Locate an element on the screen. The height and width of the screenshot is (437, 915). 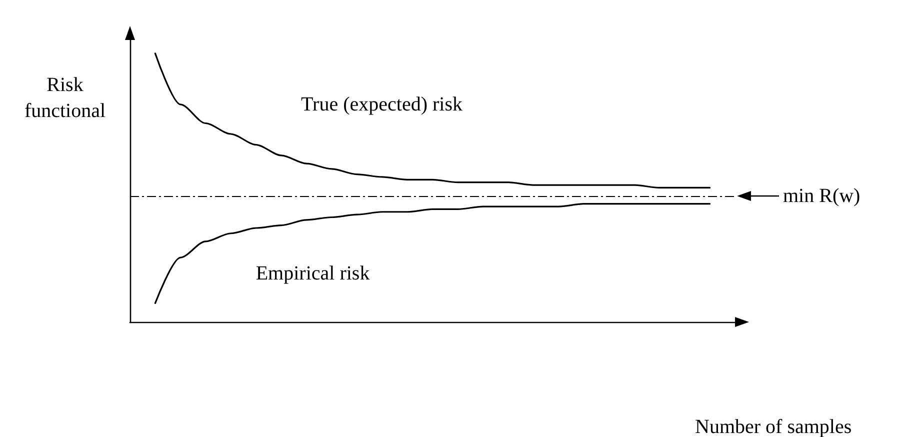
ref-line-label: min R(w) is located at coordinates (821, 195).